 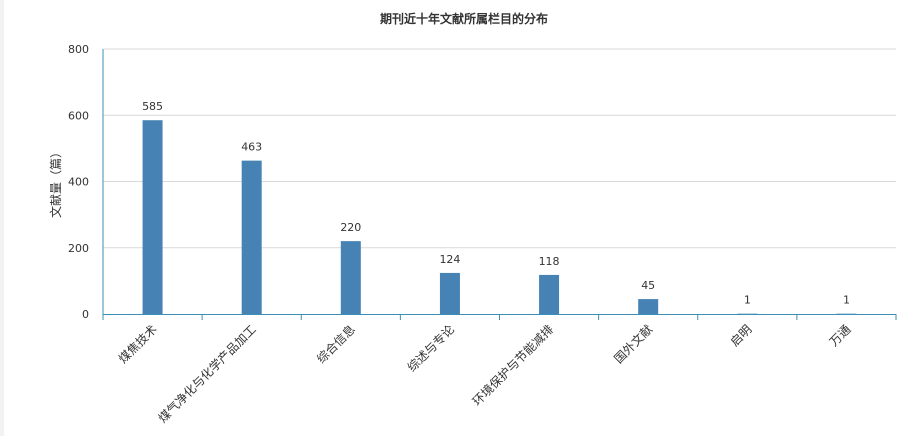 I want to click on data-label: 463, so click(x=251, y=147).